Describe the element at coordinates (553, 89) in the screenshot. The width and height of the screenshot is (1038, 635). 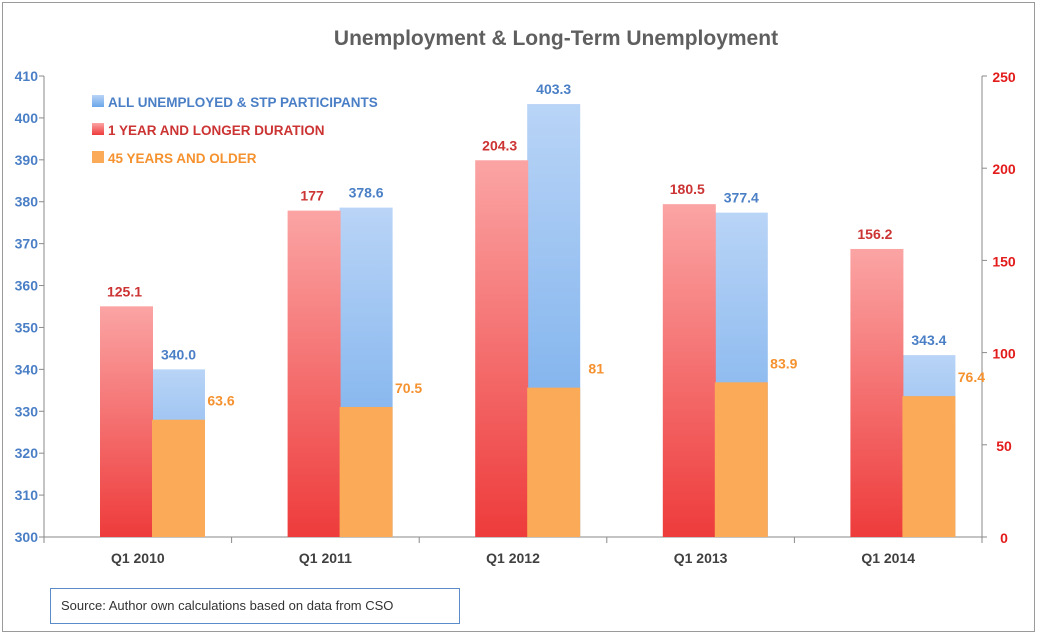
I see `data-label: 403.3` at that location.